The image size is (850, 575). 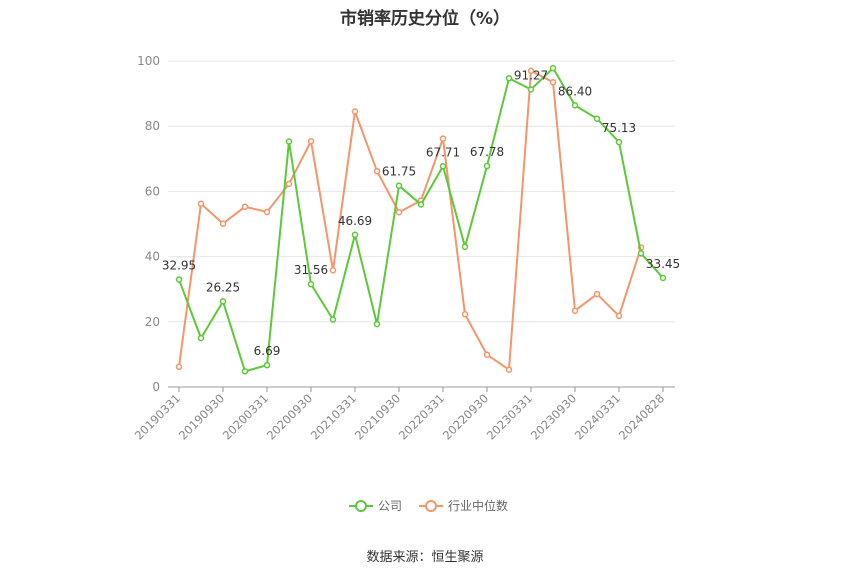 What do you see at coordinates (333, 416) in the screenshot?
I see `x-tick-label: 20210331` at bounding box center [333, 416].